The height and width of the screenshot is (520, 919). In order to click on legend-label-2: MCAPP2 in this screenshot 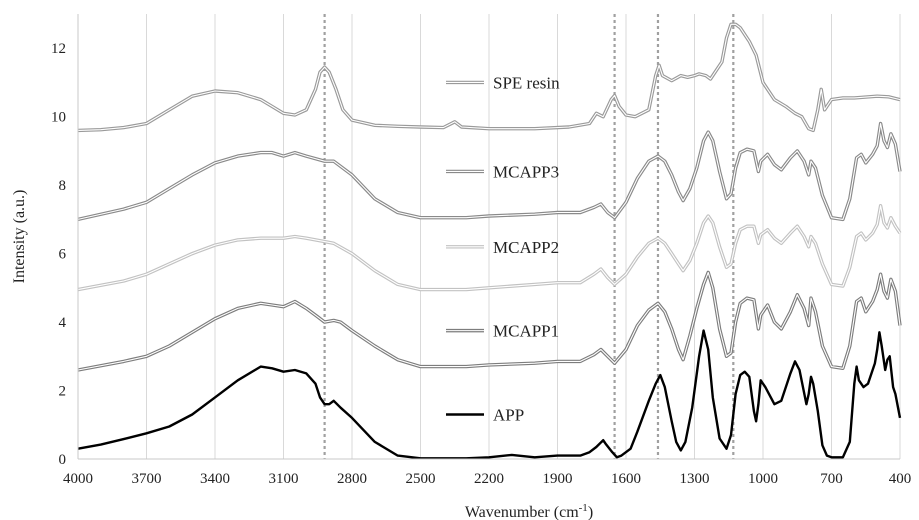, I will do `click(526, 247)`.